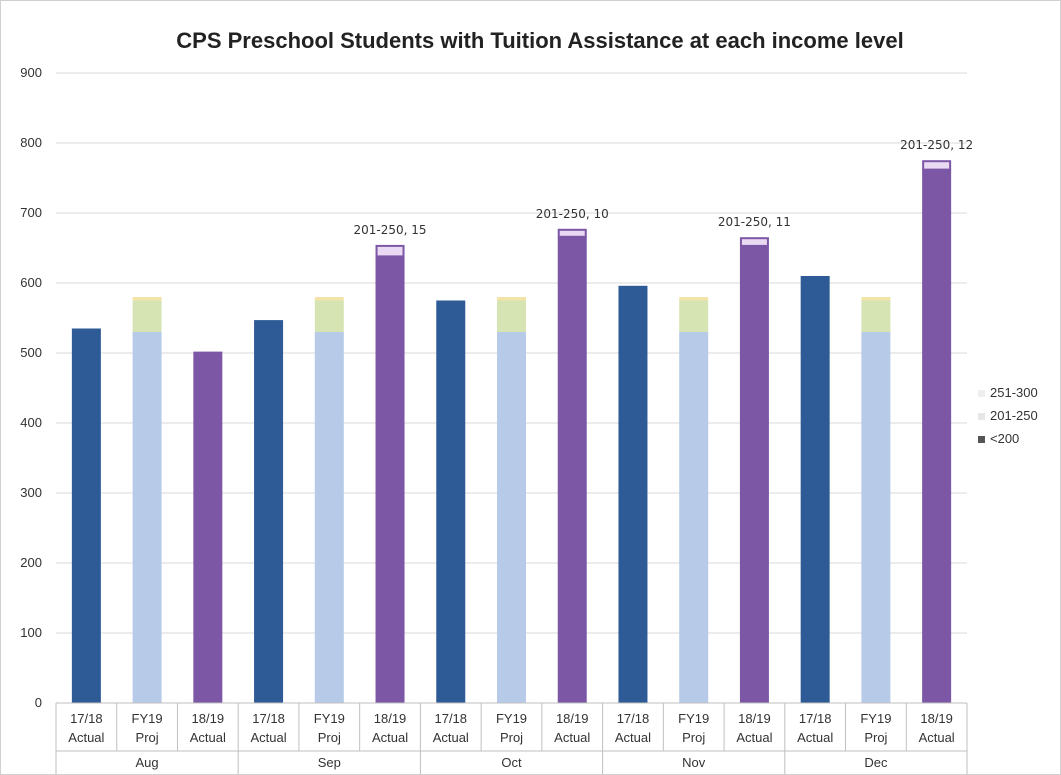  Describe the element at coordinates (31, 142) in the screenshot. I see `y-tick-label: 800` at that location.